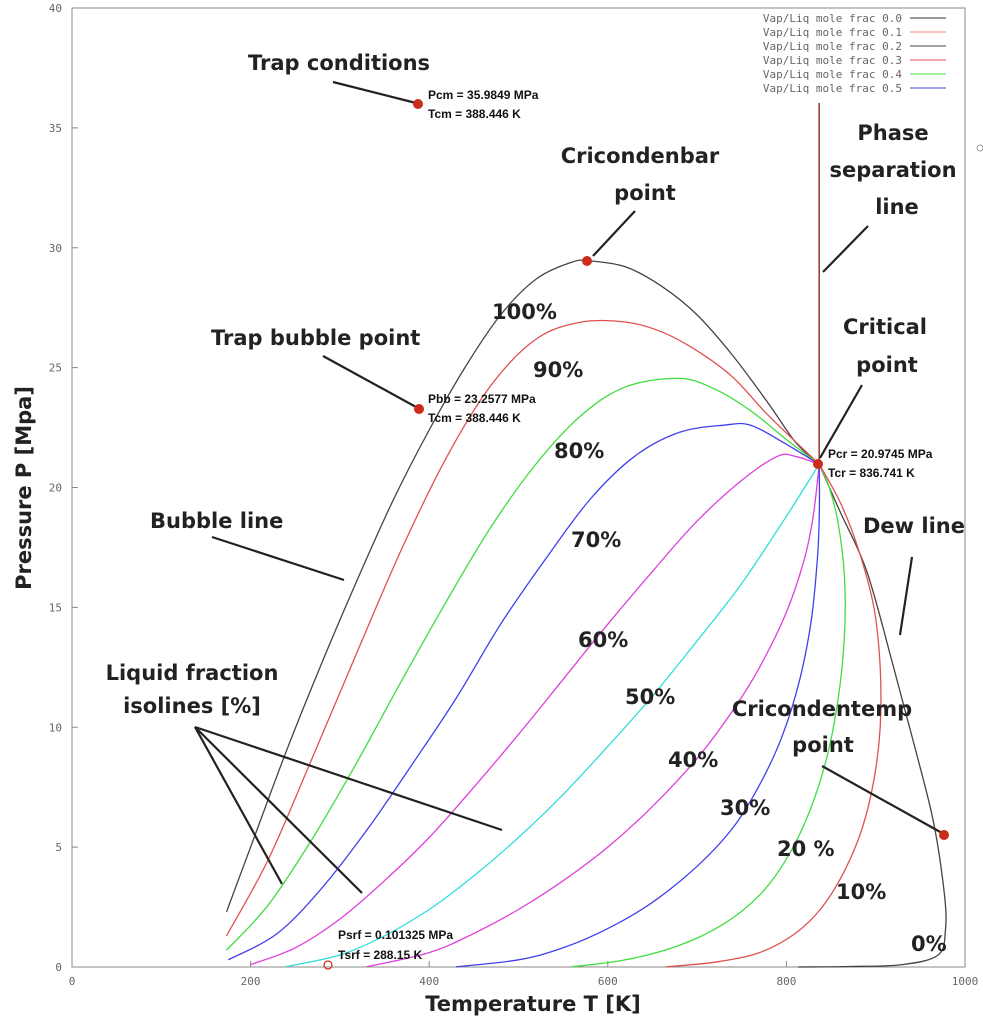 The height and width of the screenshot is (1021, 983). I want to click on y-tick-label: 25, so click(55, 368).